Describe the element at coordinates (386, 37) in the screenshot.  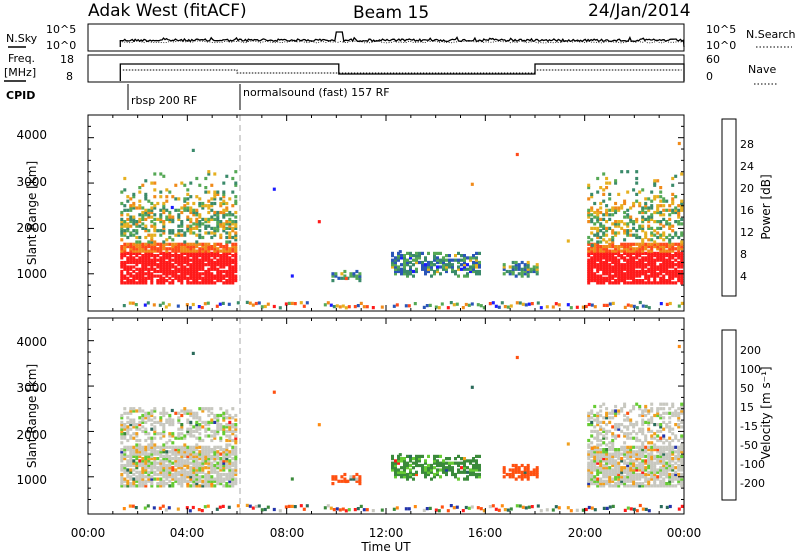
I see `noise-panel-frame` at that location.